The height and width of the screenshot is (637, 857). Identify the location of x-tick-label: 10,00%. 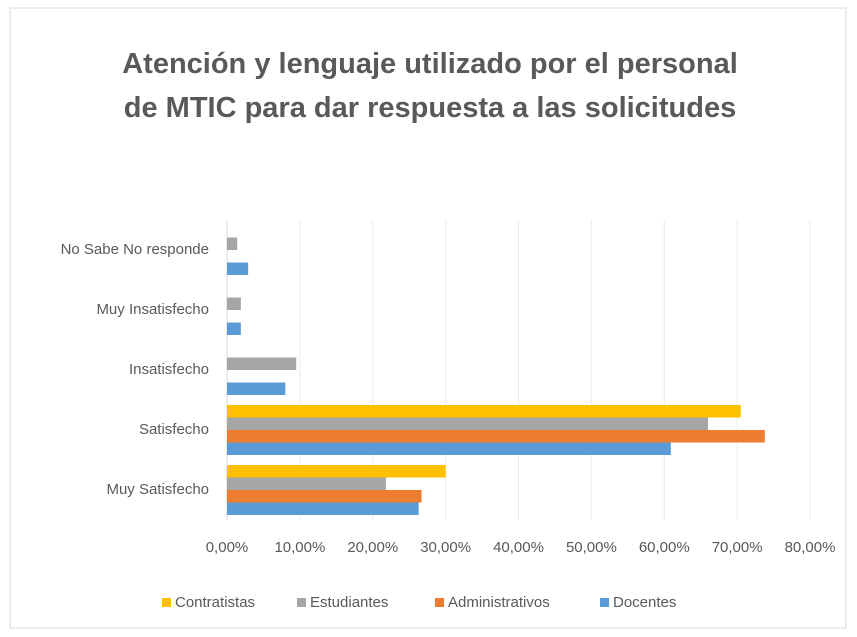
(299, 547).